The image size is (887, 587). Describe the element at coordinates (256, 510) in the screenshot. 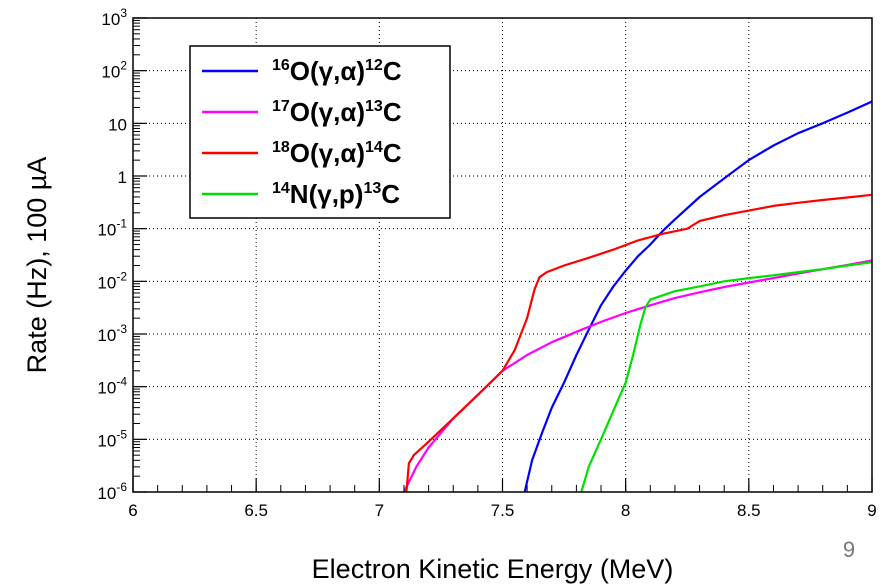

I see `x-tick-label: 6.5` at that location.